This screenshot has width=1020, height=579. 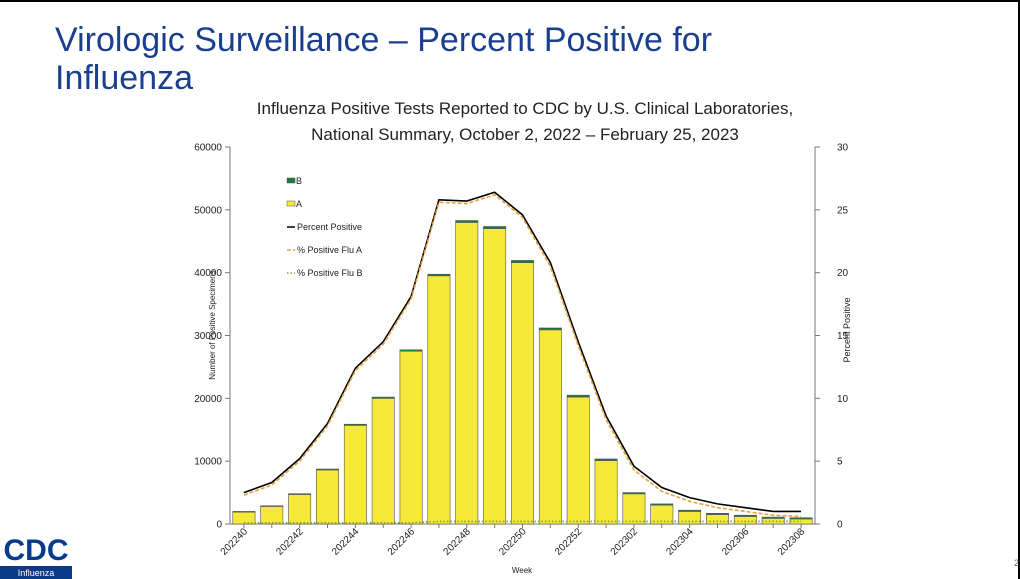 I want to click on slide-title: Influenza, so click(x=124, y=78).